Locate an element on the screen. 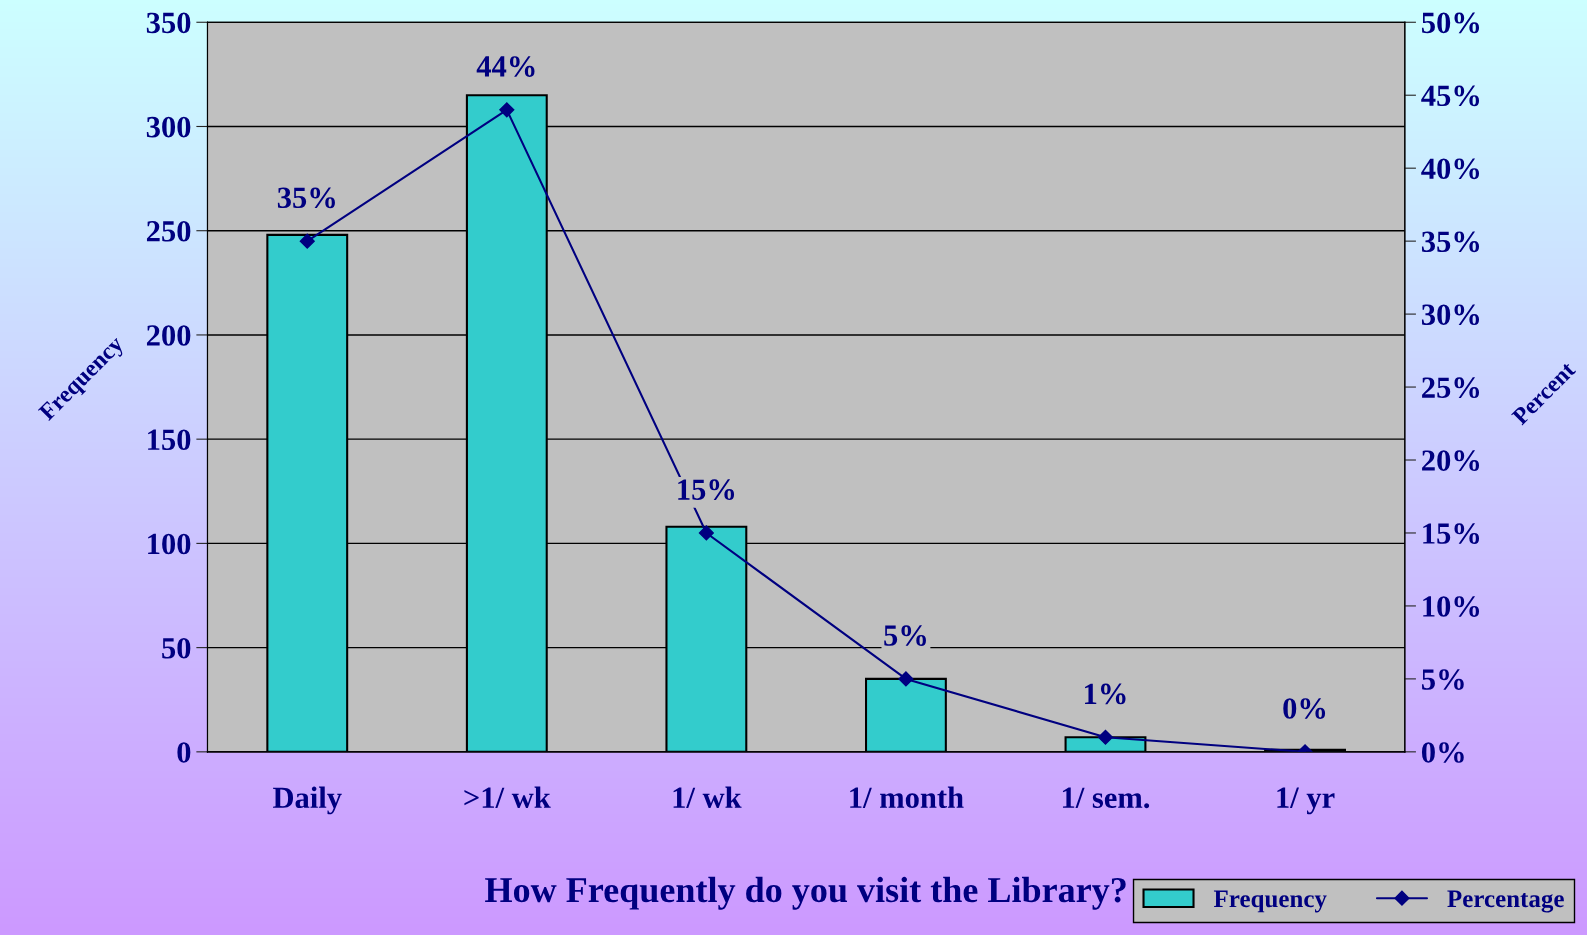 Image resolution: width=1587 pixels, height=935 pixels. legend-label: Percentage is located at coordinates (1505, 901).